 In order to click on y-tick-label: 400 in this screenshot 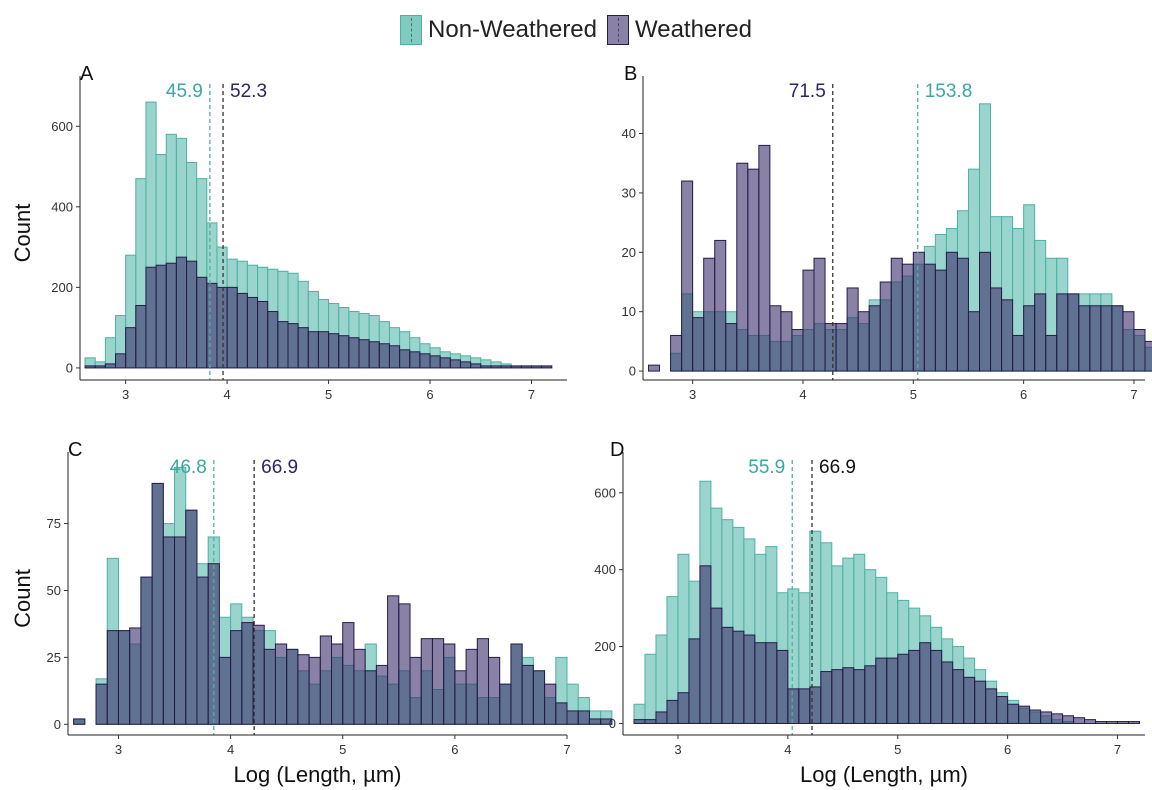, I will do `click(62, 206)`.